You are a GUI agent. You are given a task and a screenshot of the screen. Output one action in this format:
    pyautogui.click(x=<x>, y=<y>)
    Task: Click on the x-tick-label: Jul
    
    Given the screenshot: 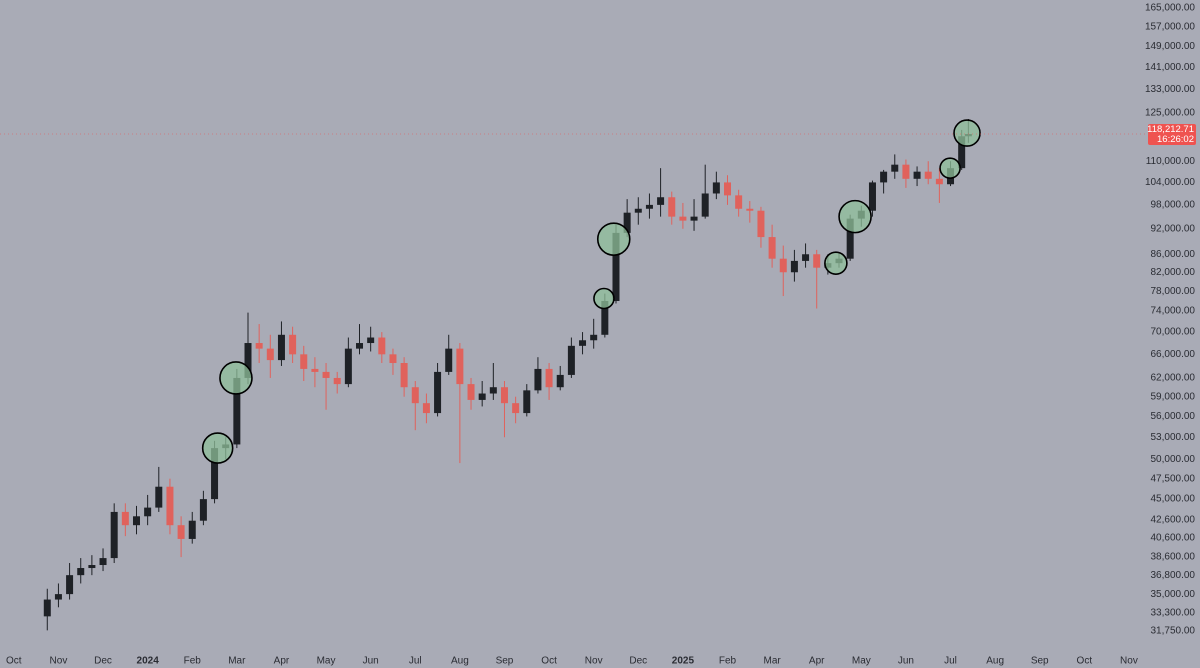 What is the action you would take?
    pyautogui.click(x=415, y=661)
    